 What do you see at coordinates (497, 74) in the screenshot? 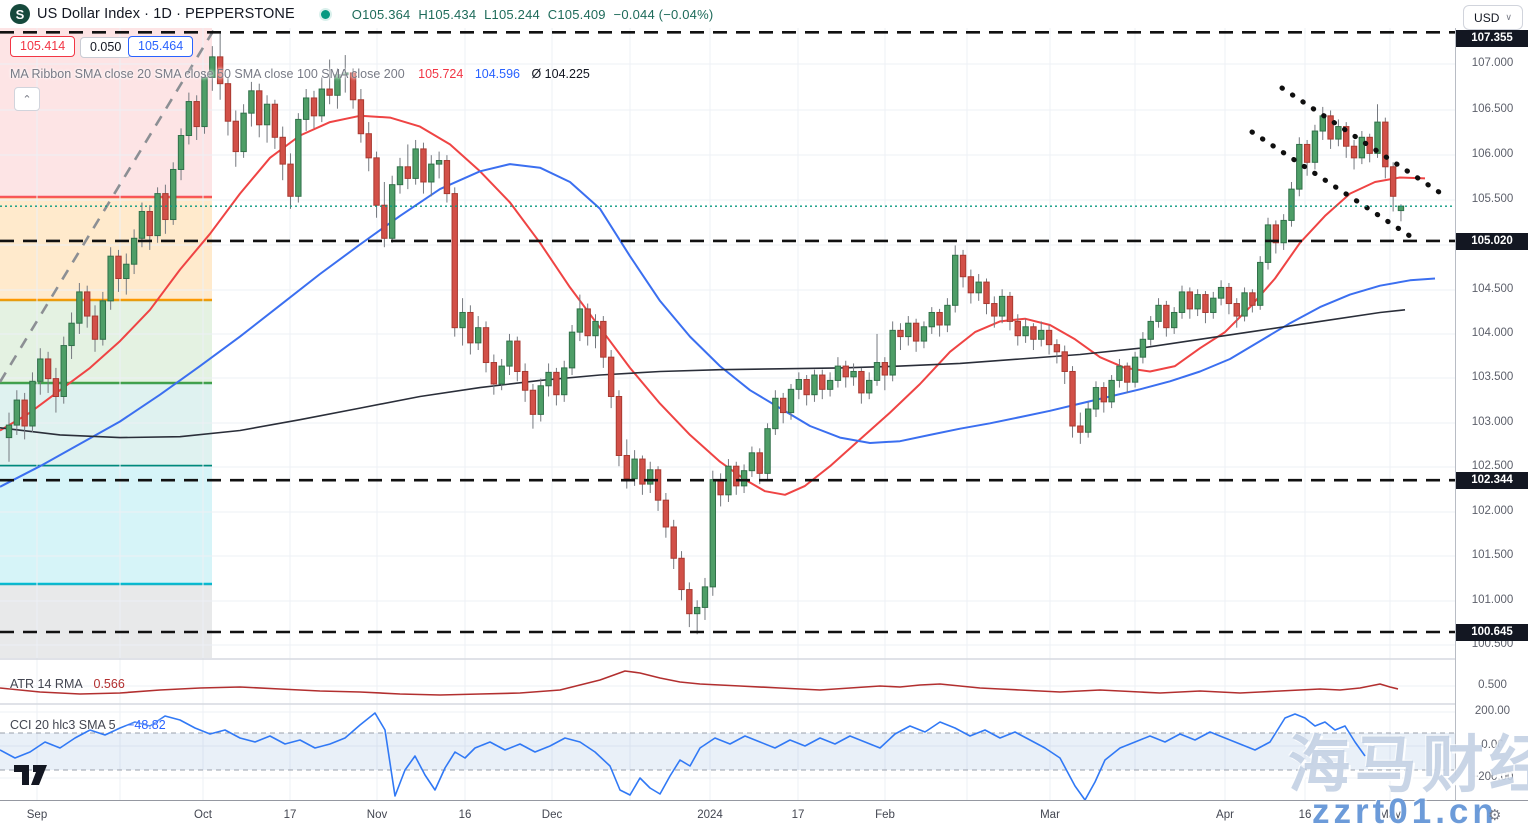
I see `ma-ribbon-sma50-value: 104.596` at bounding box center [497, 74].